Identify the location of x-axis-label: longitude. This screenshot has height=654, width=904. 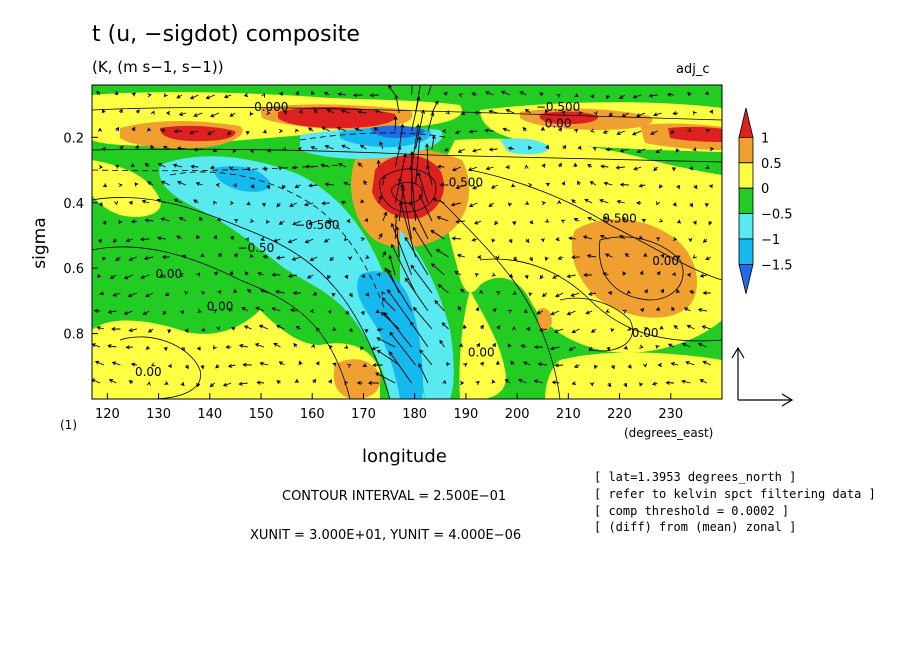
(404, 456).